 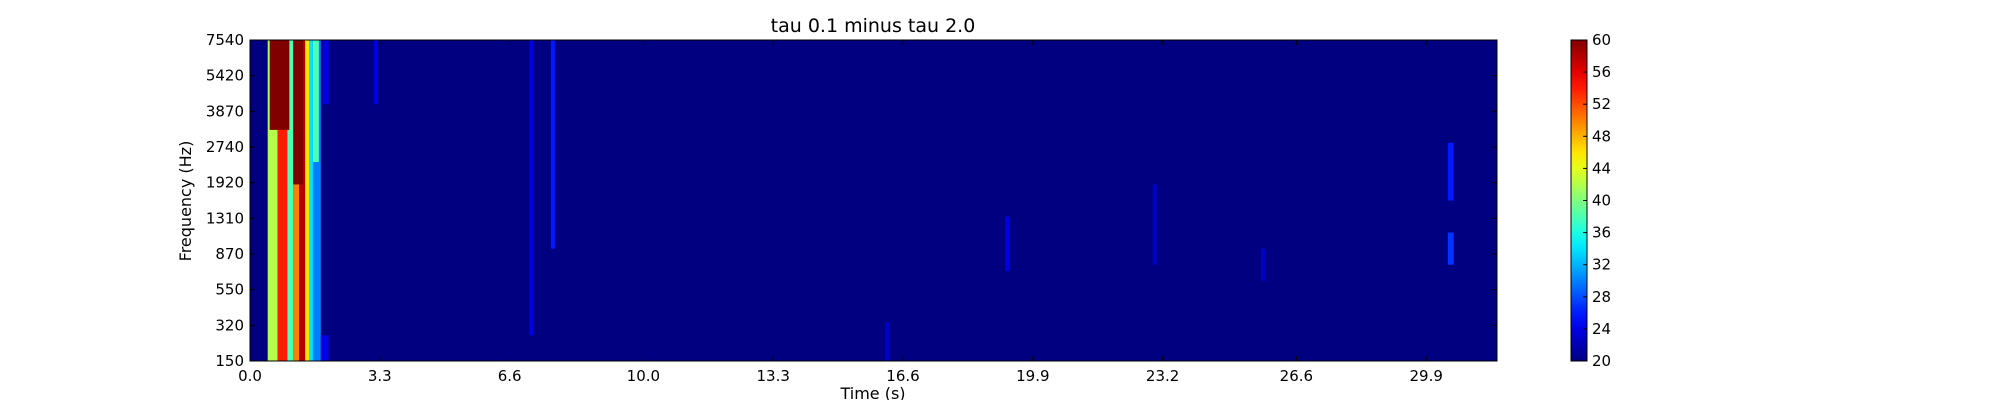 What do you see at coordinates (1032, 376) in the screenshot?
I see `x-tick-label: 19.9` at bounding box center [1032, 376].